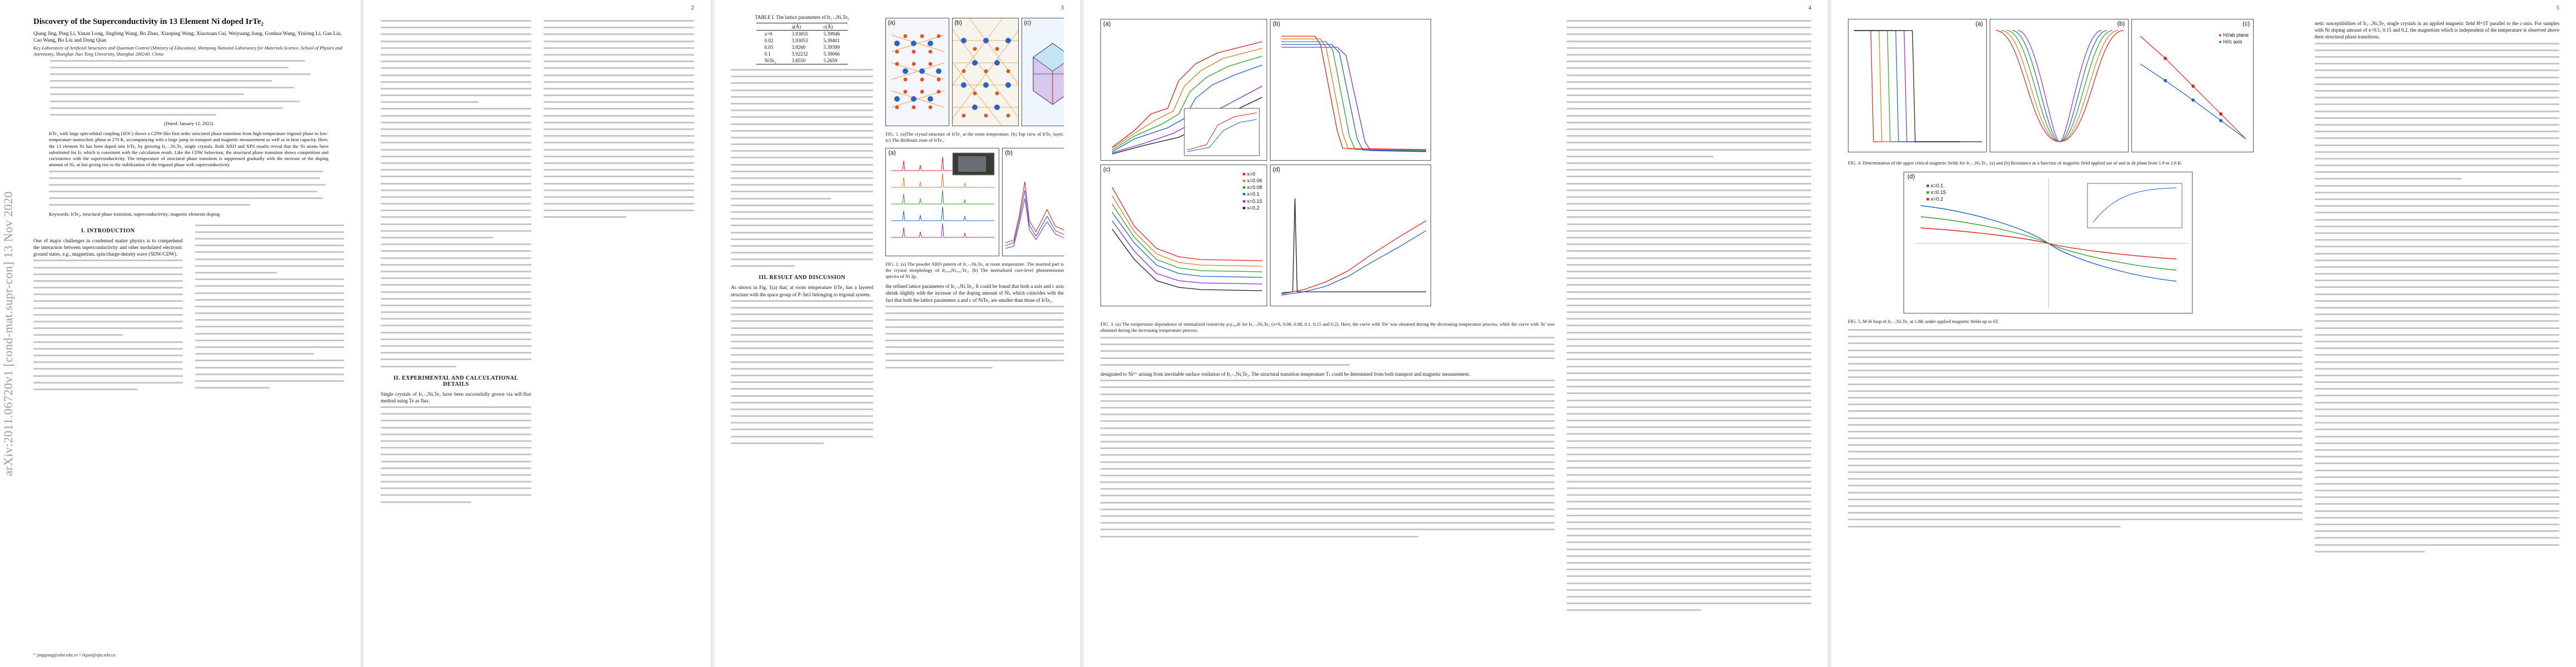 The height and width of the screenshot is (667, 2576). I want to click on table-cell: 3.93053, so click(799, 40).